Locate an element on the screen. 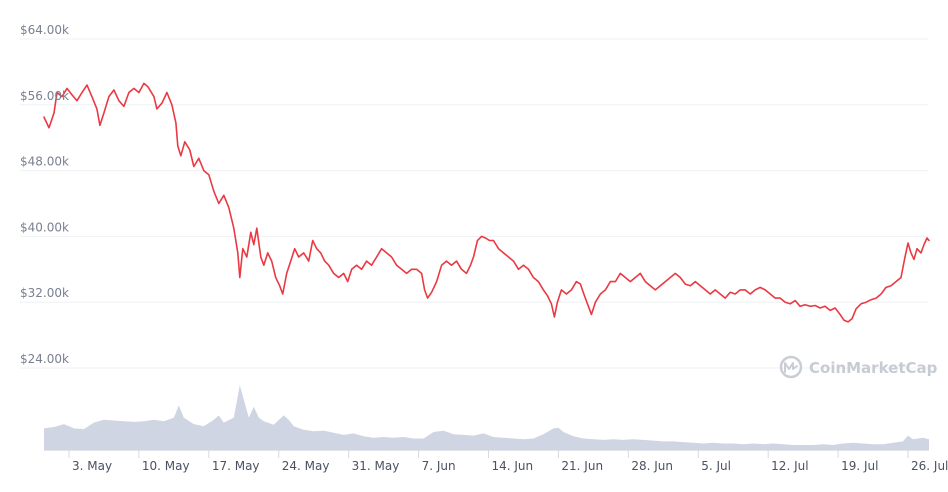 The image size is (948, 492). volume-series-area is located at coordinates (486, 417).